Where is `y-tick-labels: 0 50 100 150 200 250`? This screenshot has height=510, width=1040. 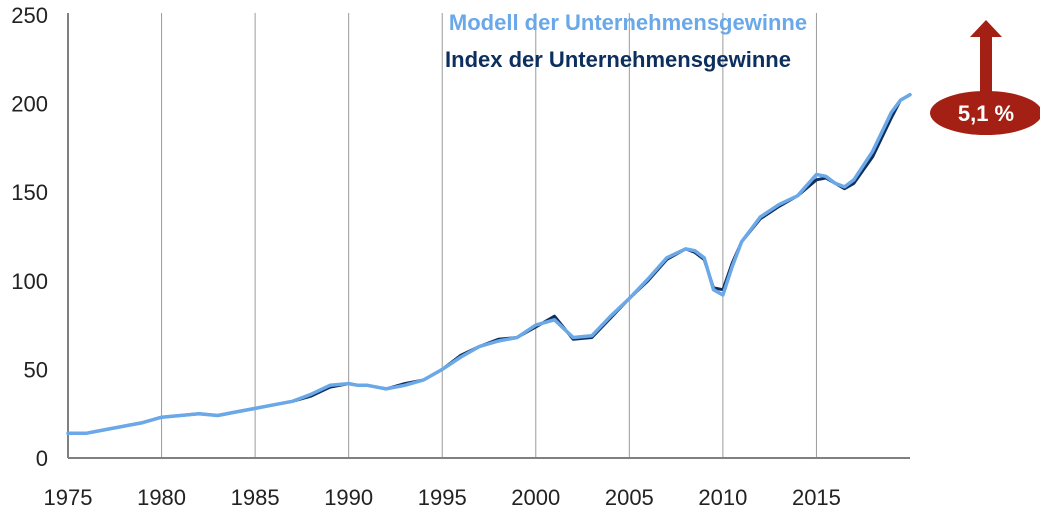 y-tick-labels: 0 50 100 150 200 250 is located at coordinates (29, 237).